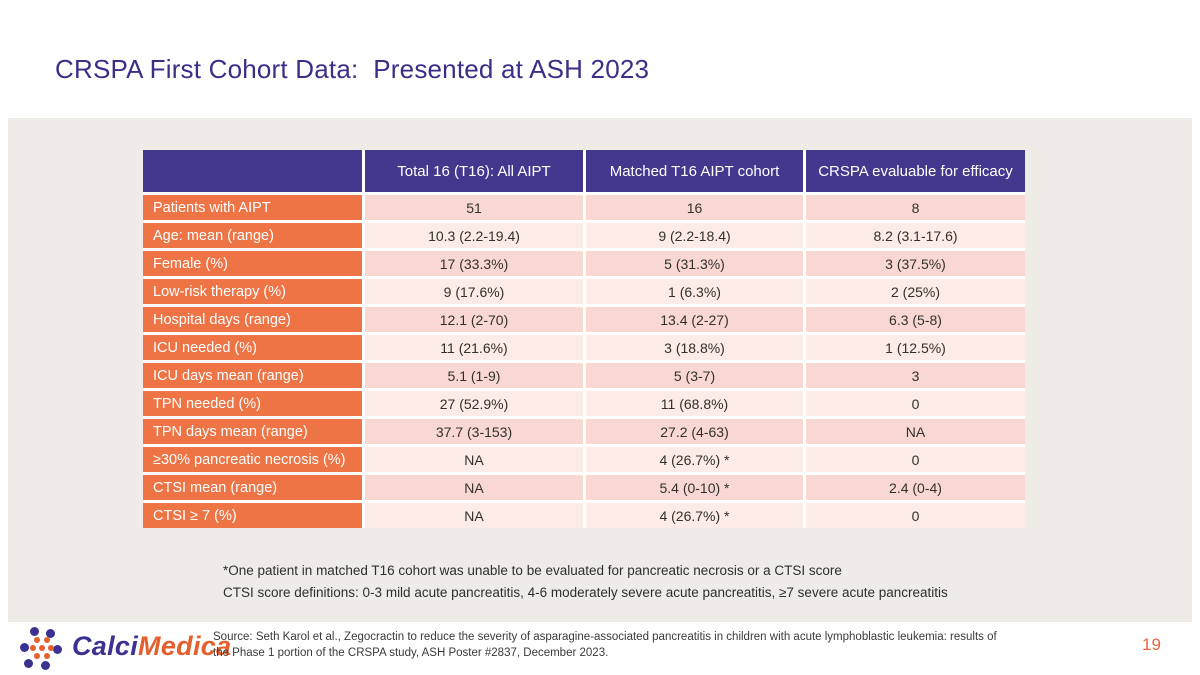  Describe the element at coordinates (694, 319) in the screenshot. I see `table-cell: 13.4 (2-27)` at that location.